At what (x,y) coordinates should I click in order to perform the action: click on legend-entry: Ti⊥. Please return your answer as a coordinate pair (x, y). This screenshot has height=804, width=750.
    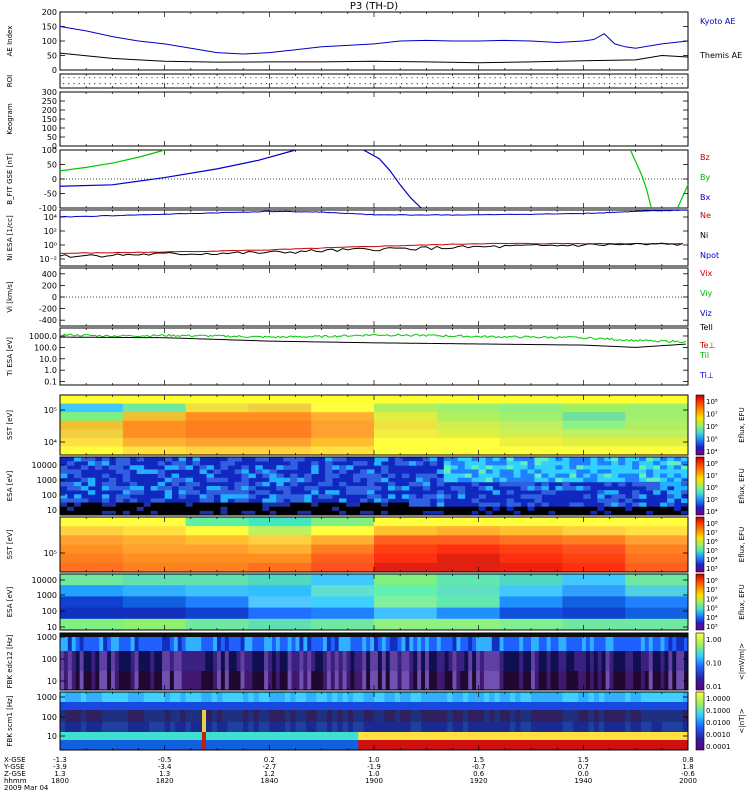
    Looking at the image, I should click on (706, 375).